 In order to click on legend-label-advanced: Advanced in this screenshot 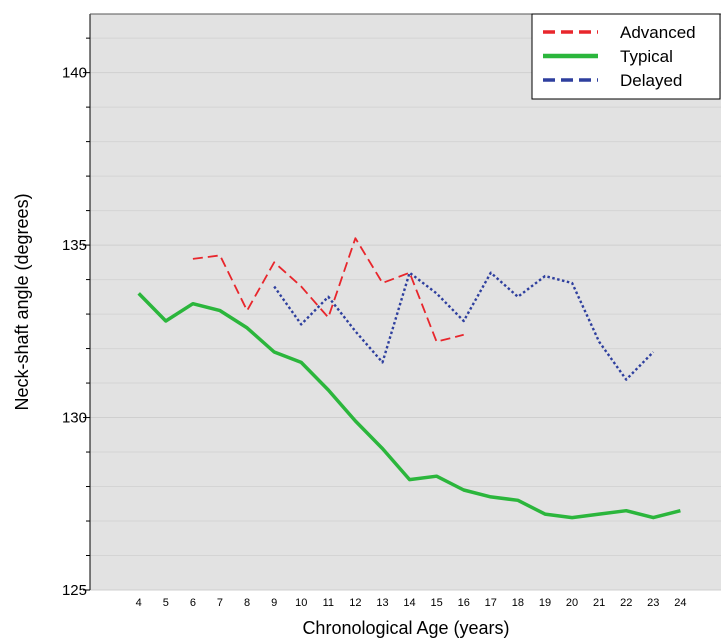, I will do `click(658, 32)`.